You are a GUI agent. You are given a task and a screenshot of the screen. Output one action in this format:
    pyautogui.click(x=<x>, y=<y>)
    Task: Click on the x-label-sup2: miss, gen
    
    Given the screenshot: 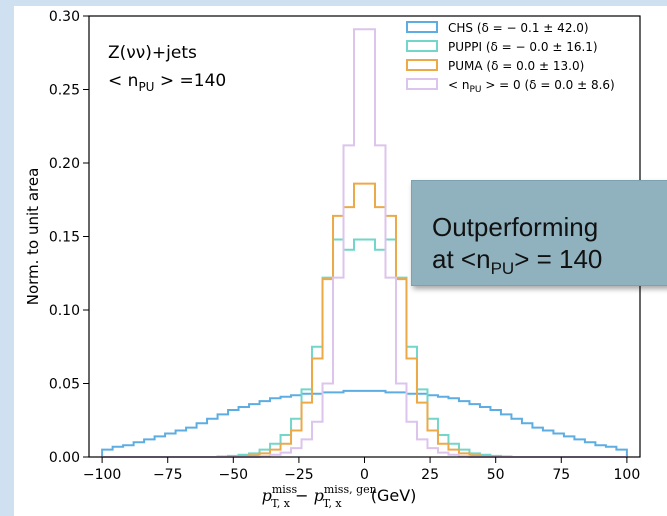 What is the action you would take?
    pyautogui.click(x=350, y=489)
    